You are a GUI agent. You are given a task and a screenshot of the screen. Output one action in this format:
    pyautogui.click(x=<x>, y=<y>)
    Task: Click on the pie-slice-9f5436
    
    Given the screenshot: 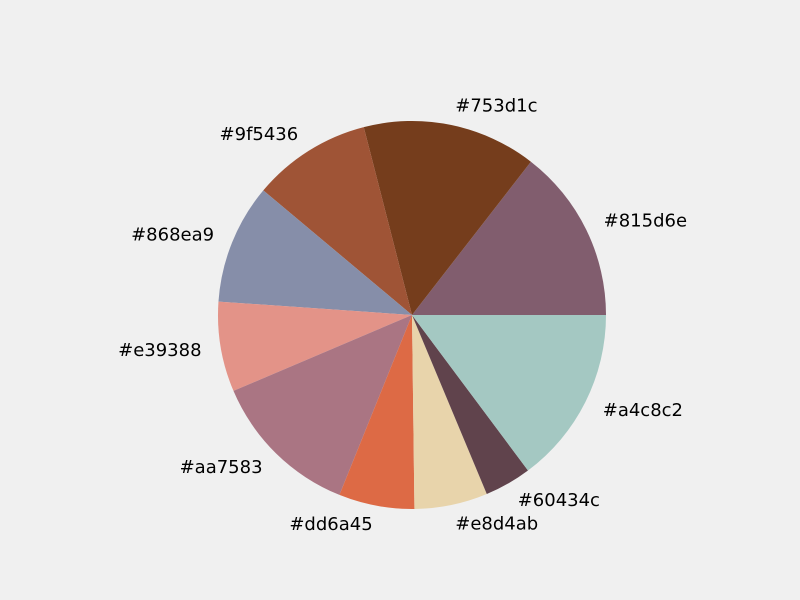 What is the action you would take?
    pyautogui.click(x=337, y=221)
    